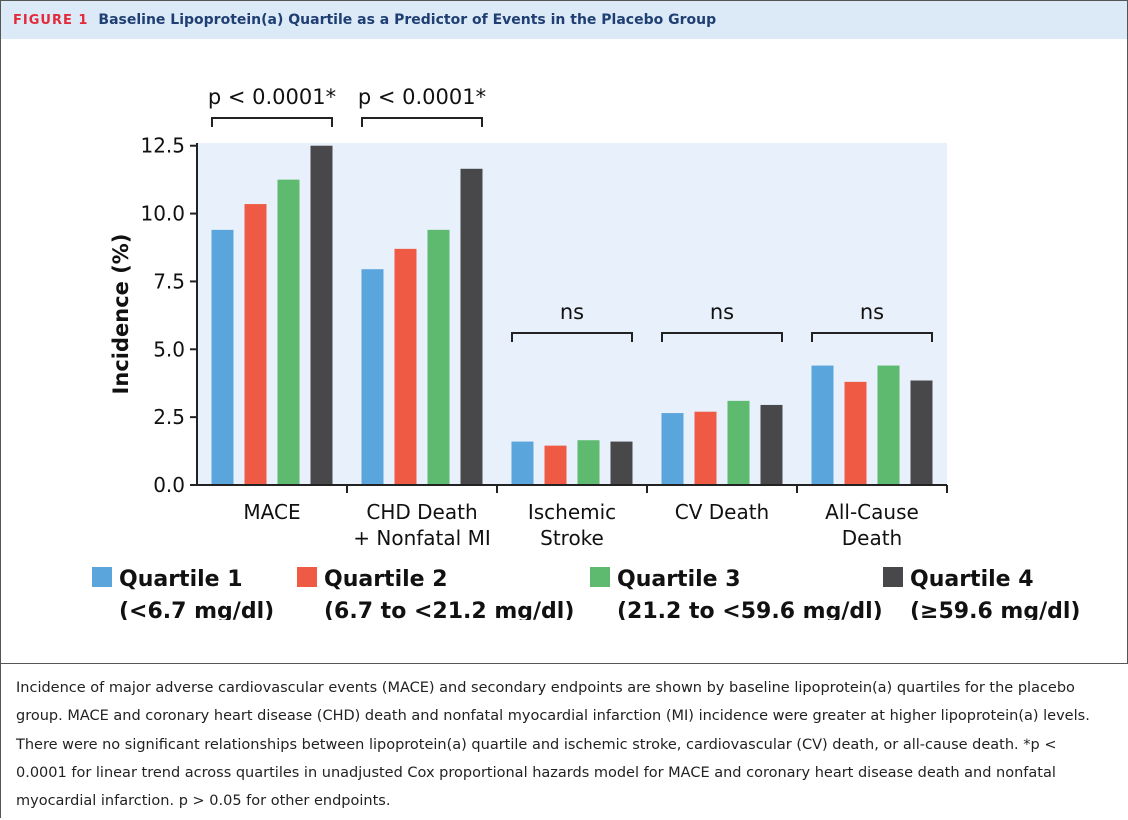  I want to click on y-axis-label: Incidence (%), so click(121, 314).